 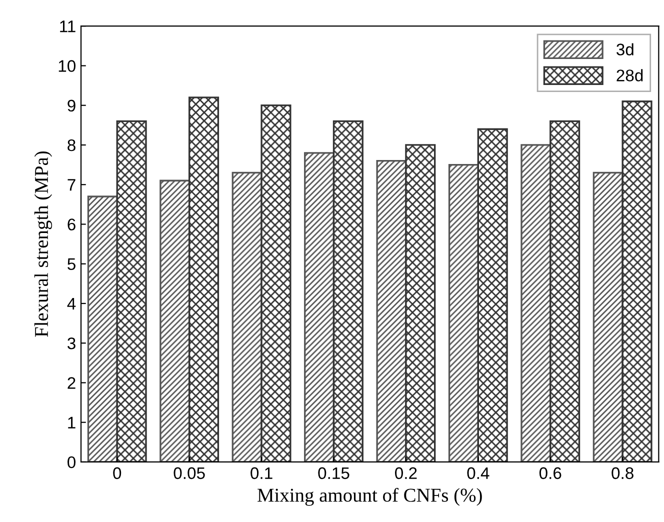 I want to click on y-tick-label: 5, so click(x=72, y=264).